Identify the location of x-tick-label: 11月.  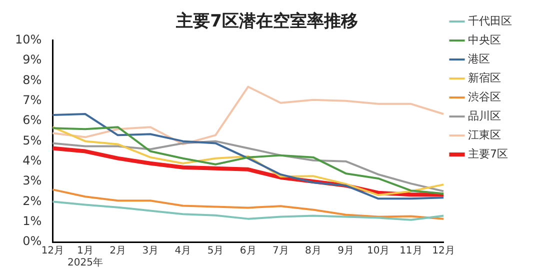
(411, 251).